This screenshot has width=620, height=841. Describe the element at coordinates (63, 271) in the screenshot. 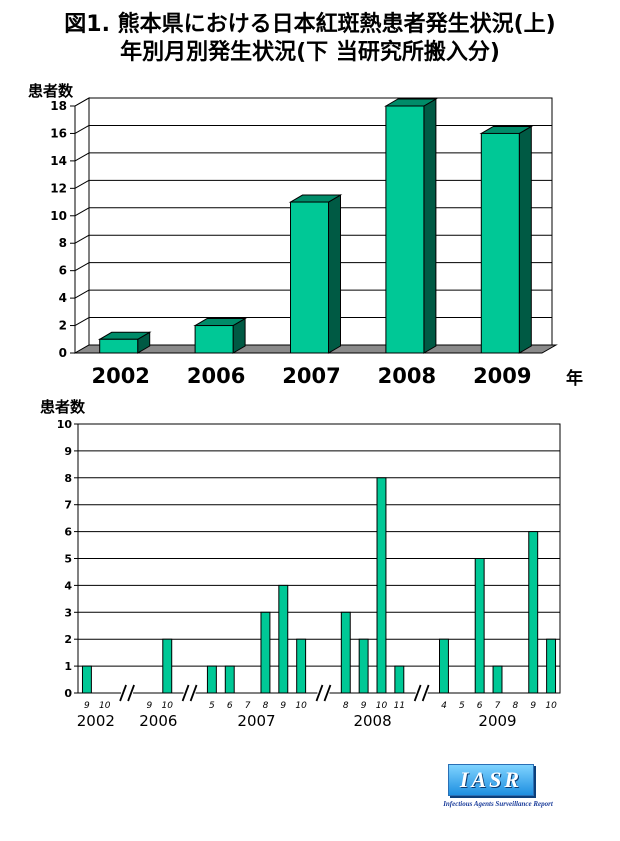

I see `top-chart-ytick-label: 6` at that location.